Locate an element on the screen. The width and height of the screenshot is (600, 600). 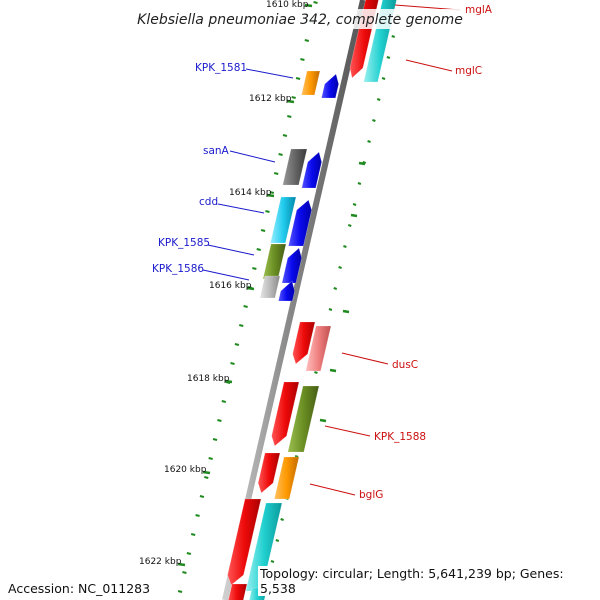
kbp-label: 1612 kbp is located at coordinates (270, 99).